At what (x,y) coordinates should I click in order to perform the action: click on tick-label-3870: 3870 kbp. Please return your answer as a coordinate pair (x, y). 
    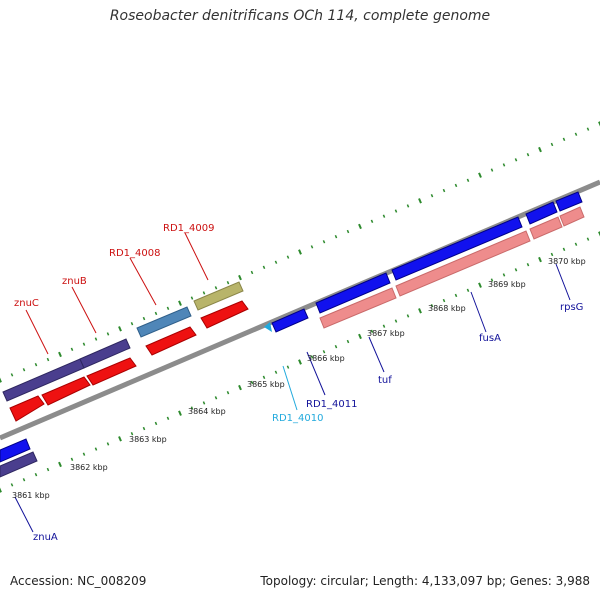
    Looking at the image, I should click on (567, 261).